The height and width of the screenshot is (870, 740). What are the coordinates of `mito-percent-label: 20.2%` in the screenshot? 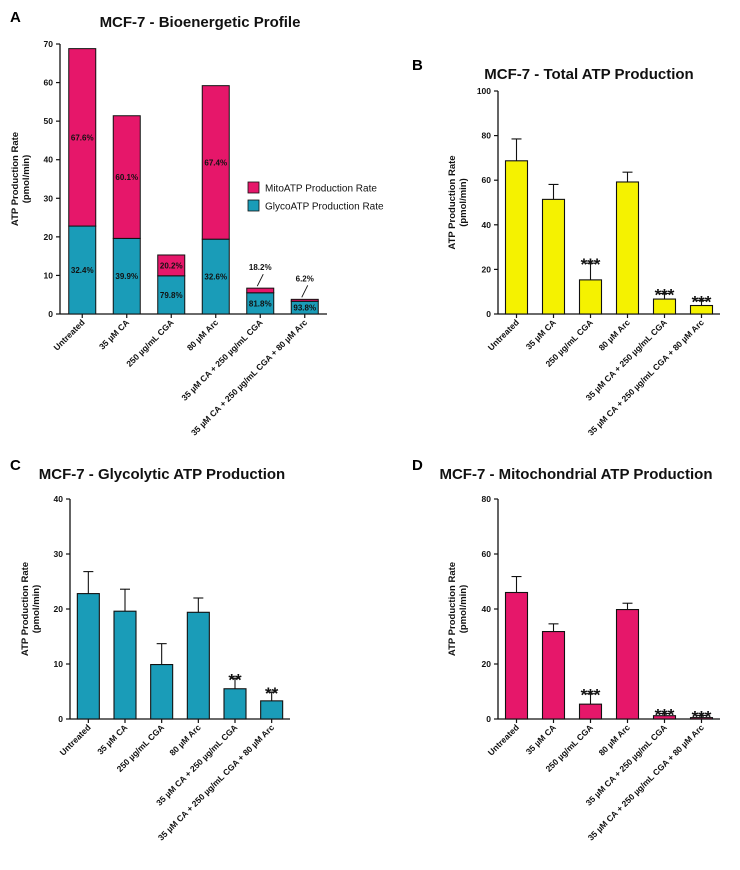 It's located at (171, 265).